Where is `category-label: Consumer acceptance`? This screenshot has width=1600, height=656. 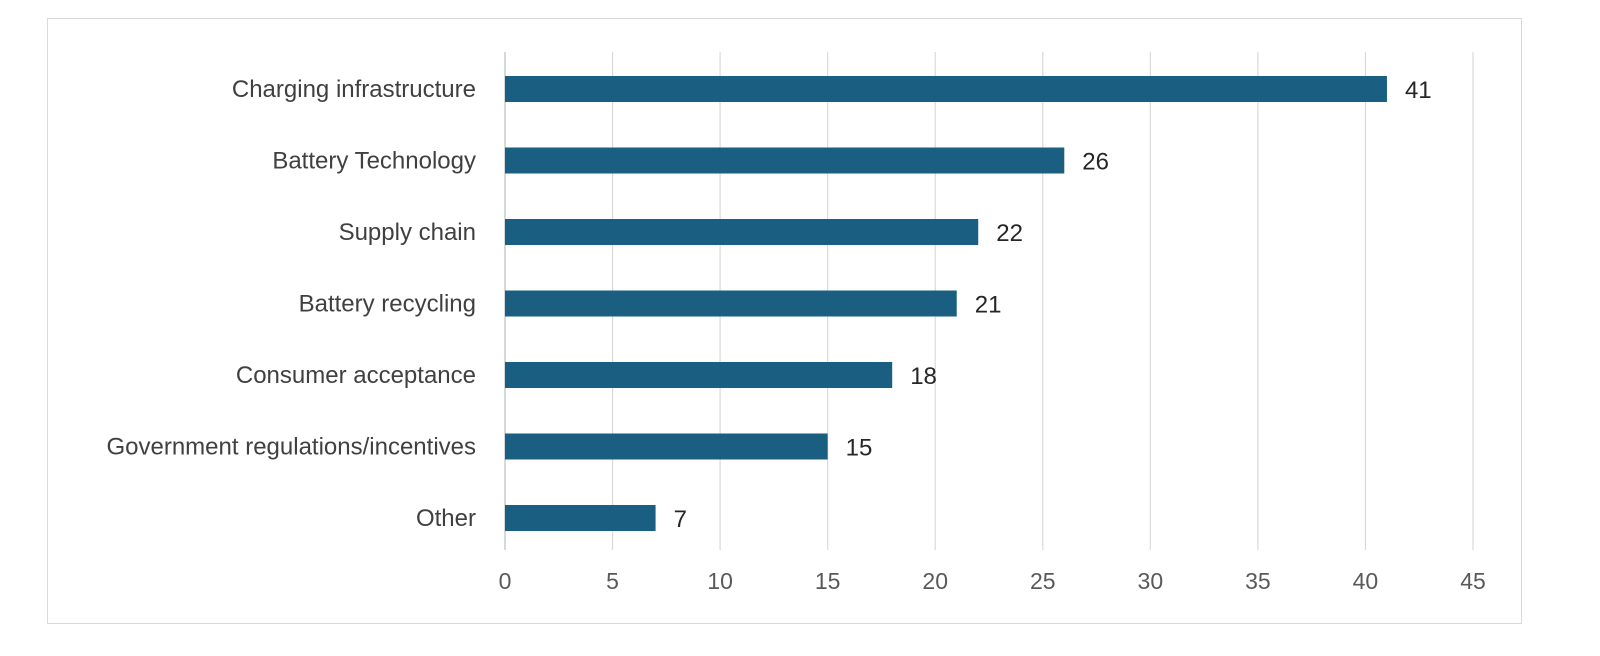
category-label: Consumer acceptance is located at coordinates (356, 375).